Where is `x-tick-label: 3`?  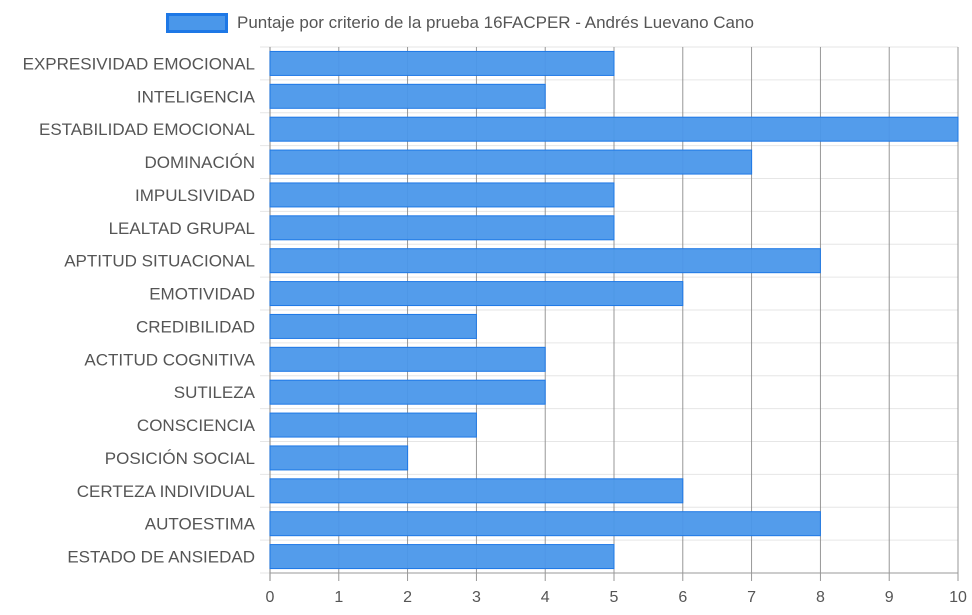 x-tick-label: 3 is located at coordinates (476, 597).